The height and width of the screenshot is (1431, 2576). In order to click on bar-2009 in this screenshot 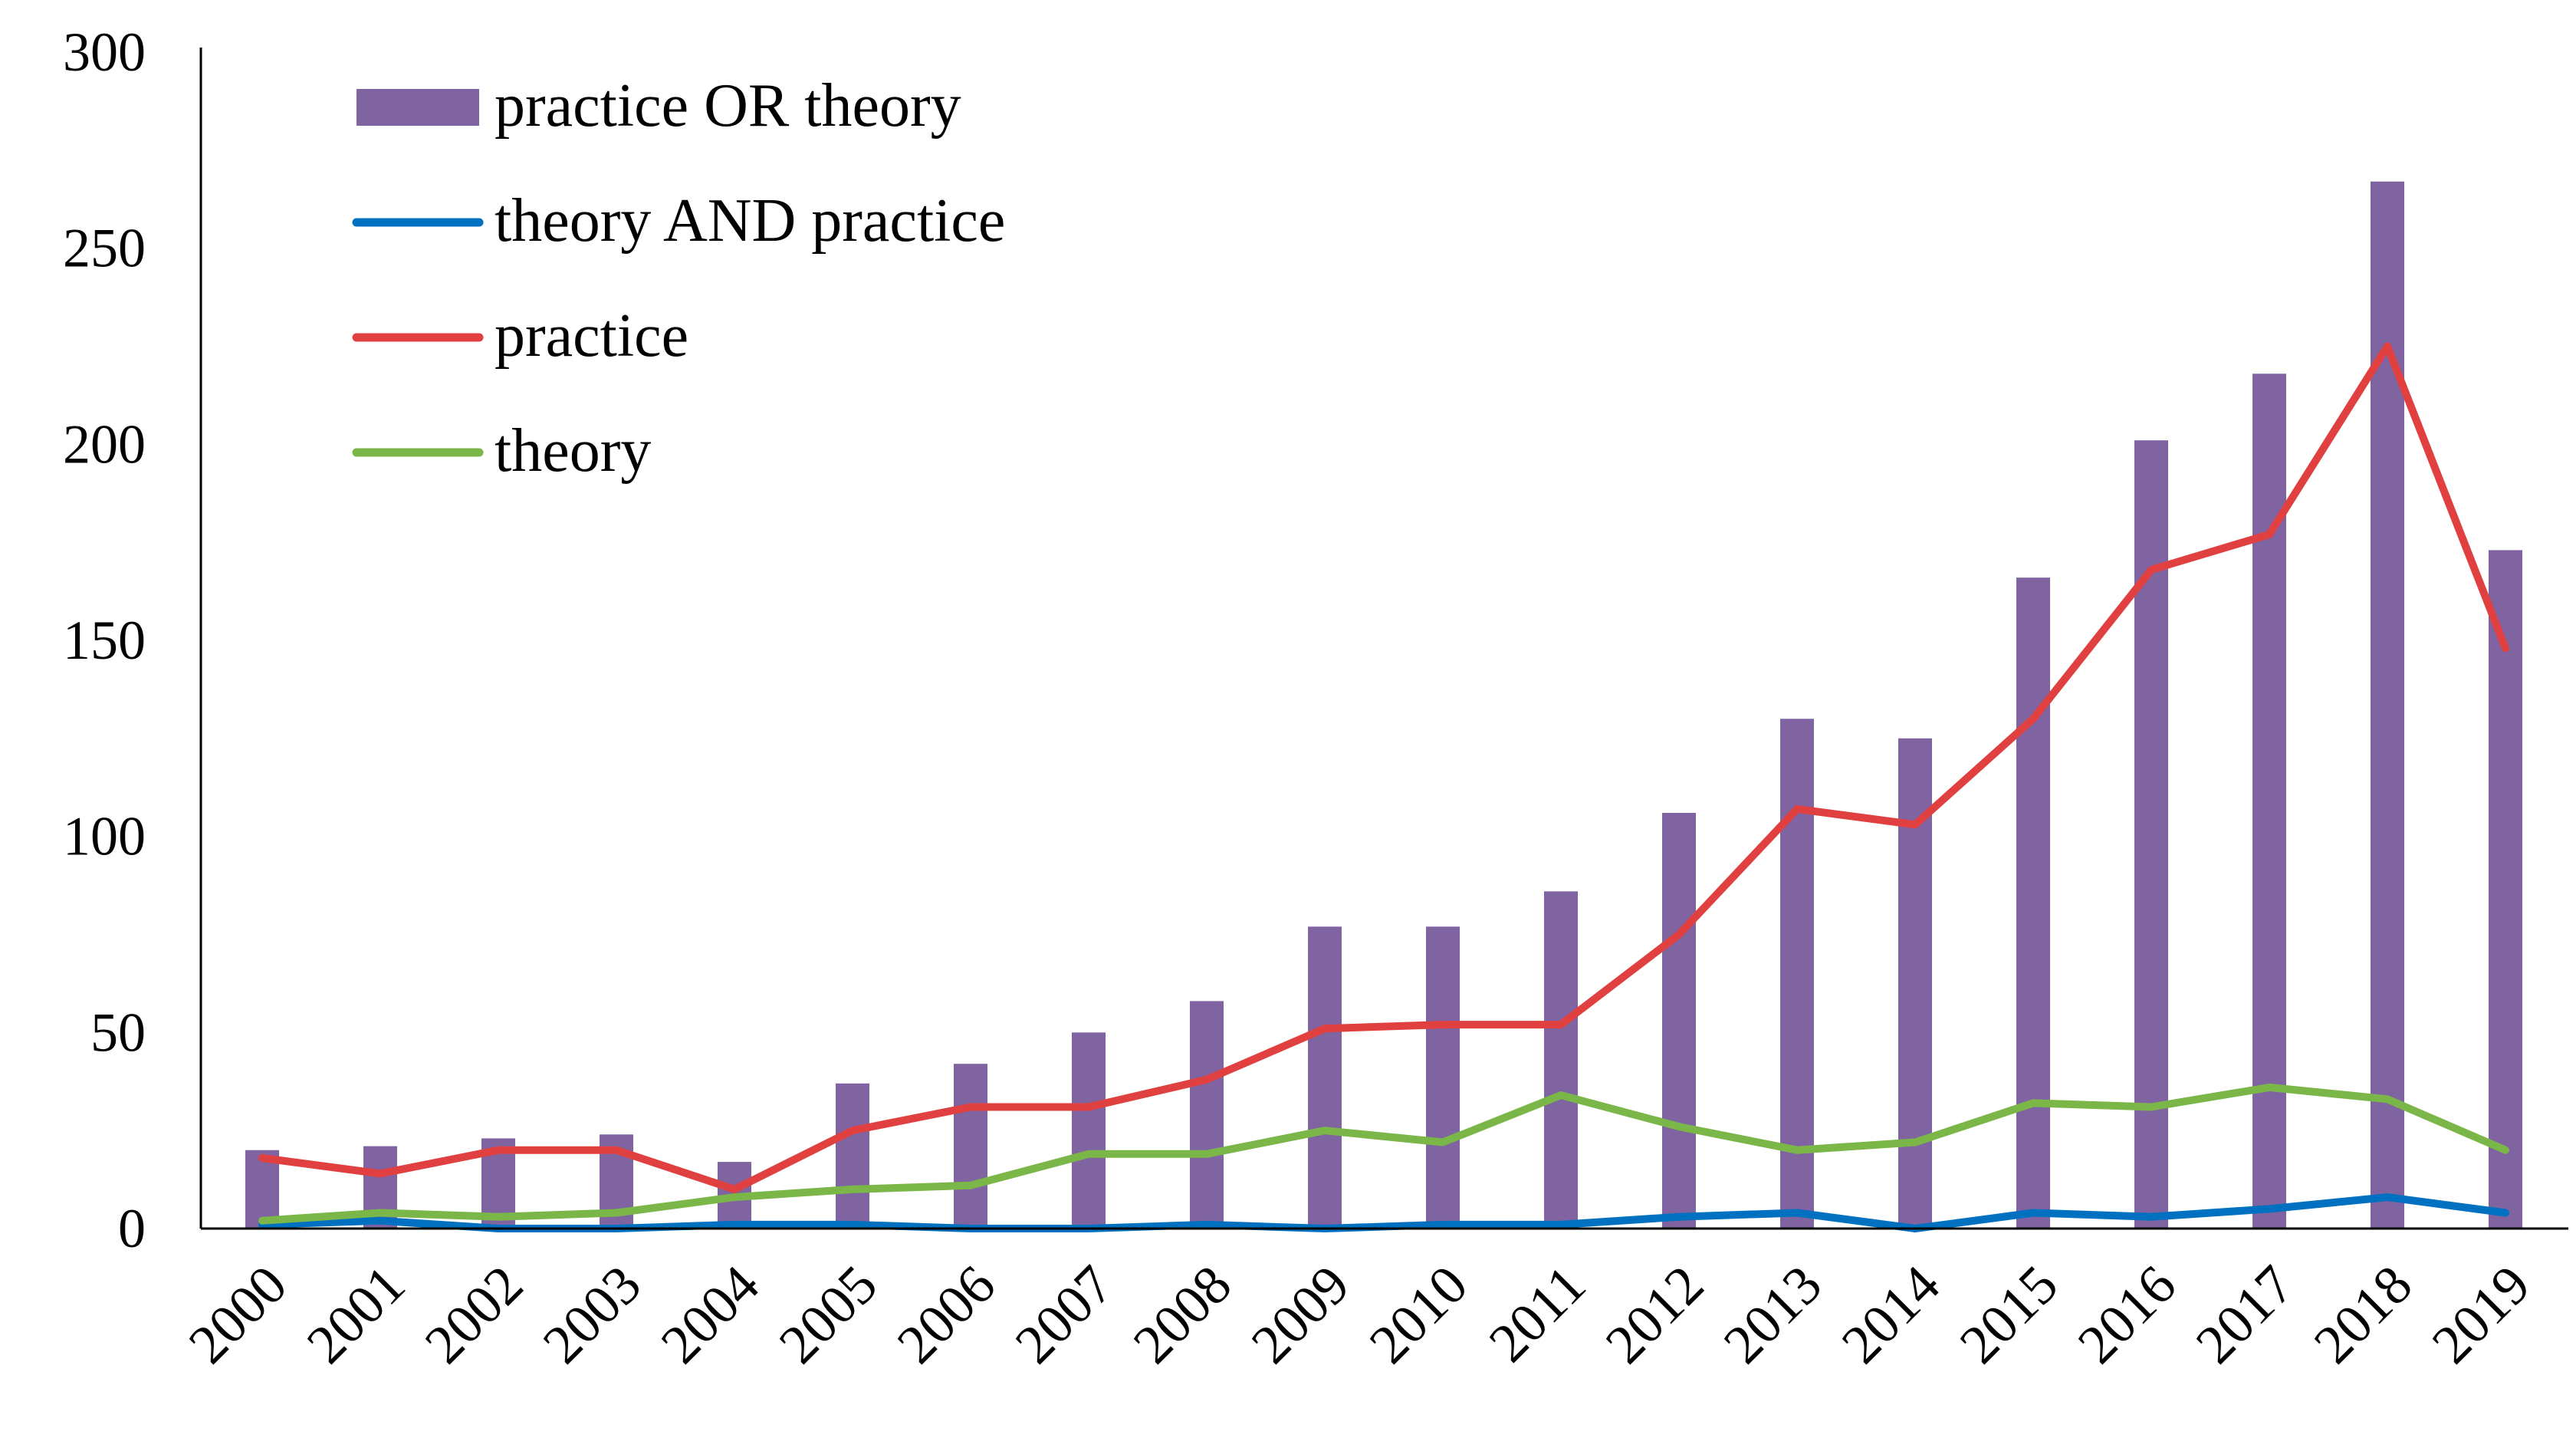, I will do `click(1325, 1077)`.